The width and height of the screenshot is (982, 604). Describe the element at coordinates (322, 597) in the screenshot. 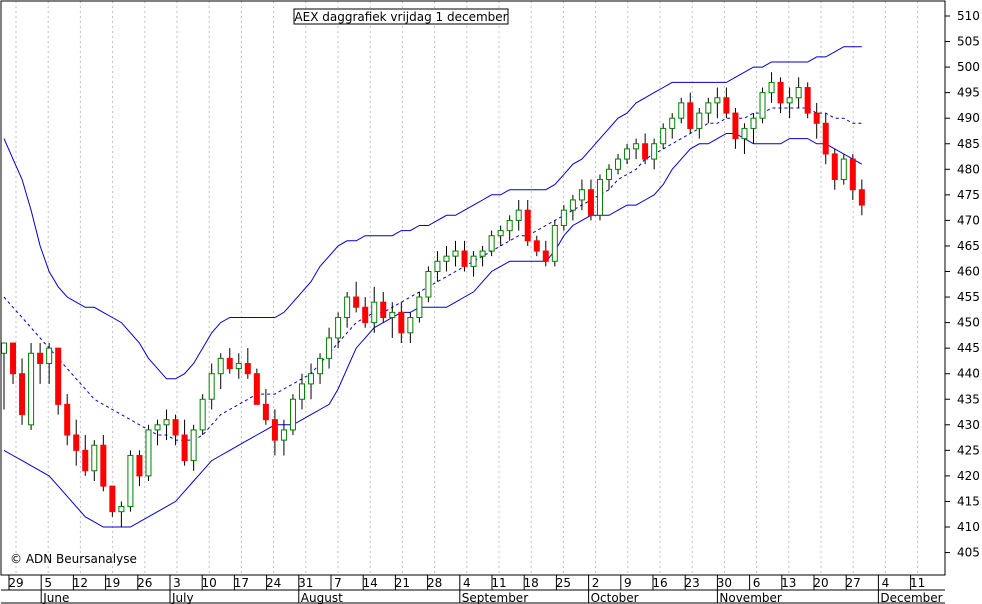

I see `month-label: August` at that location.